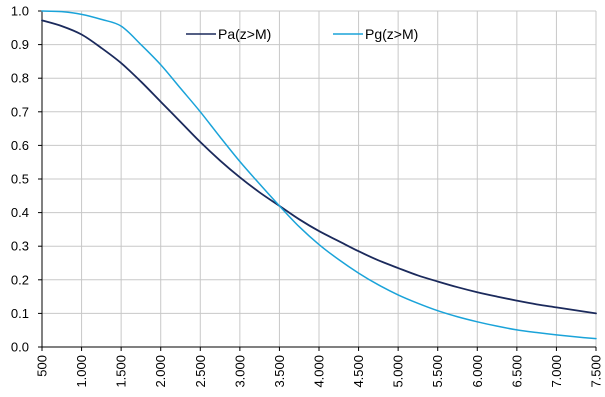 This screenshot has height=397, width=605. Describe the element at coordinates (437, 371) in the screenshot. I see `x-tick-label: 5.500` at that location.